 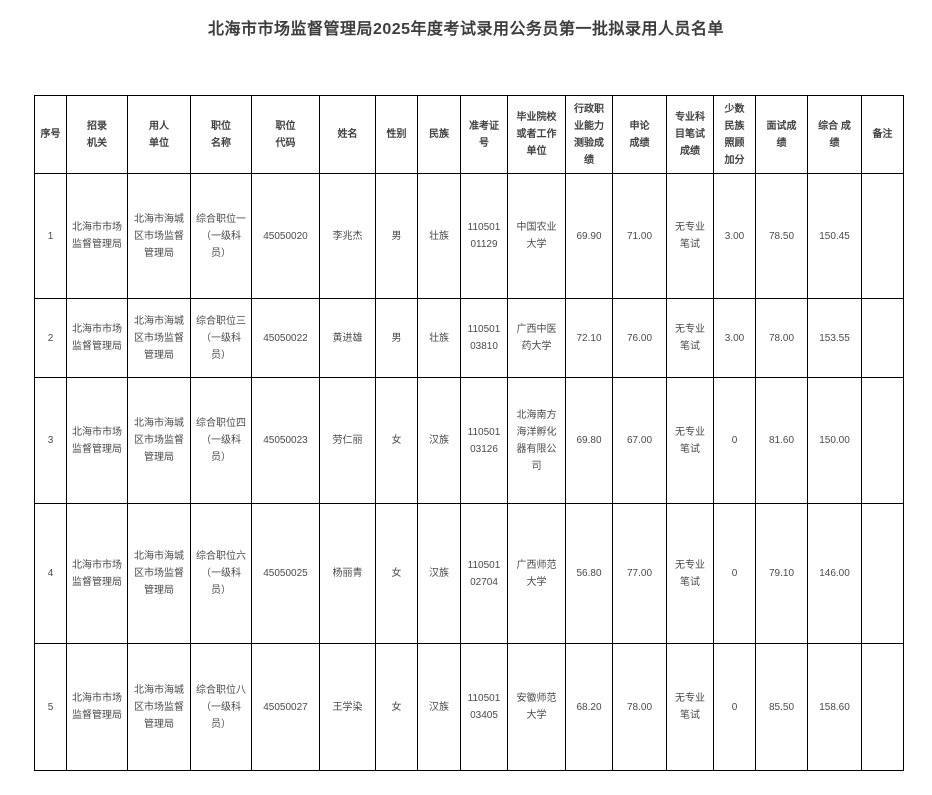 What do you see at coordinates (781, 236) in the screenshot?
I see `cell-interview_score: 78.50` at bounding box center [781, 236].